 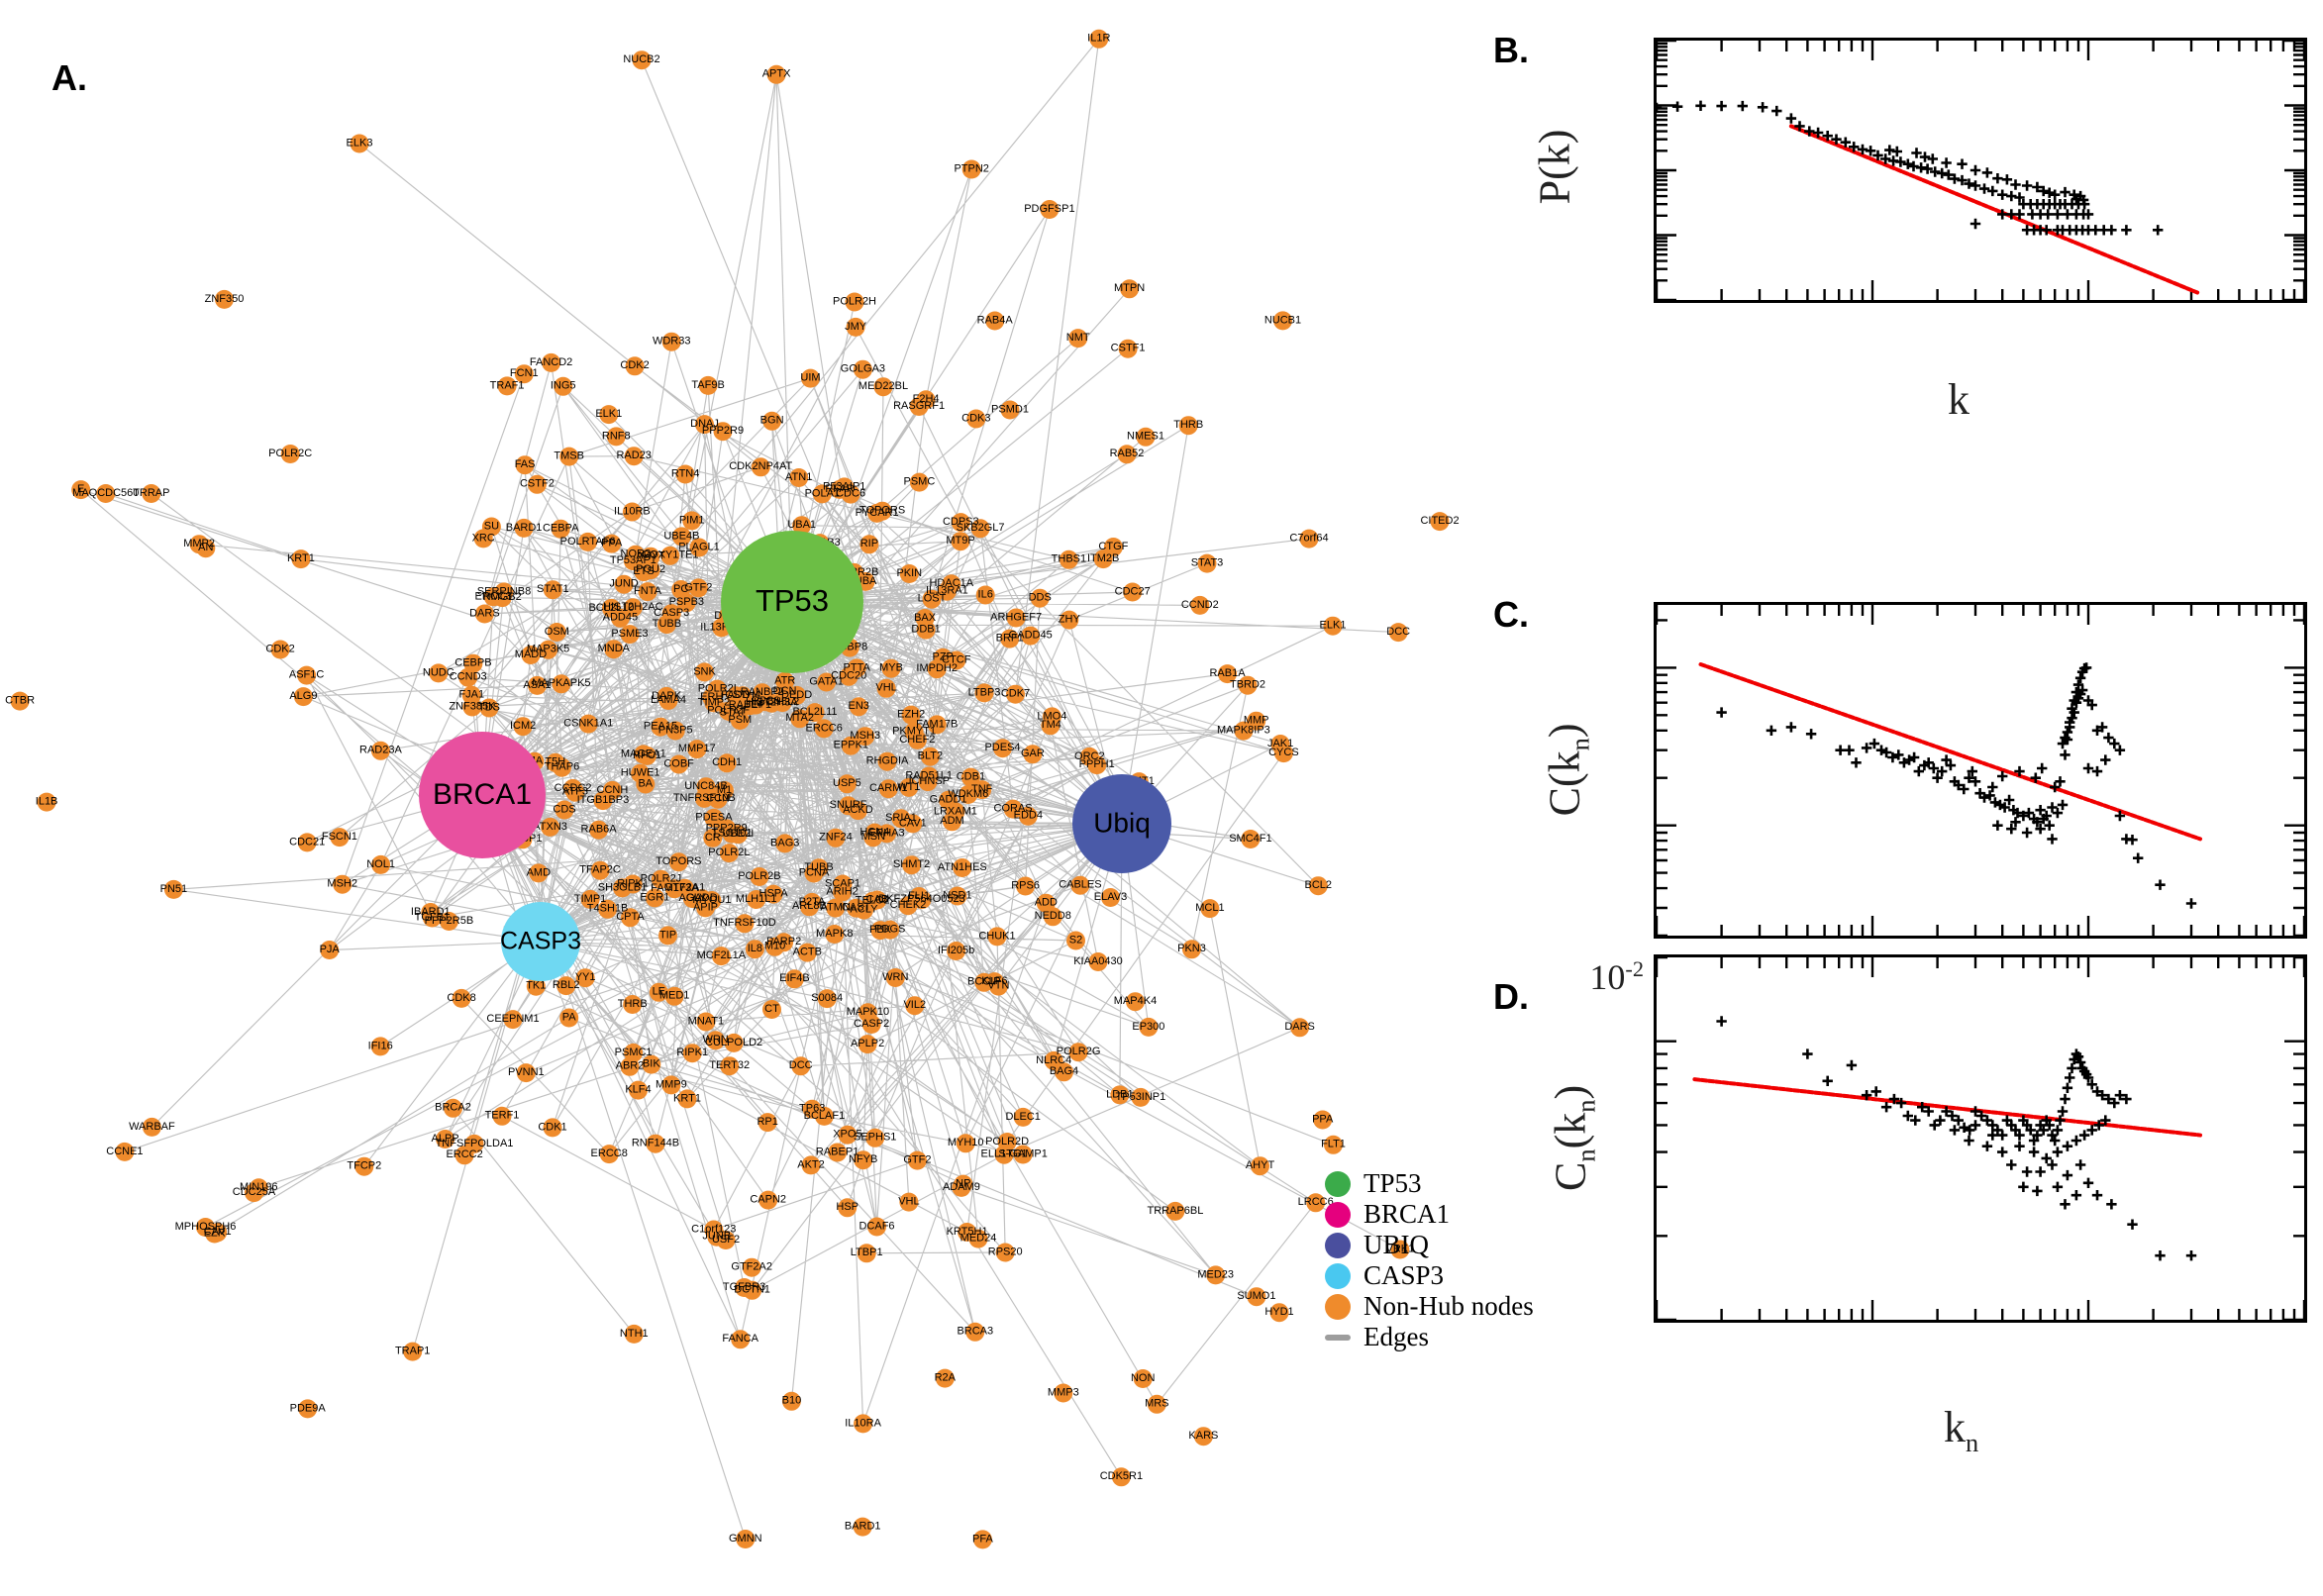 I want to click on svg-text: CDK2, so click(x=634, y=365).